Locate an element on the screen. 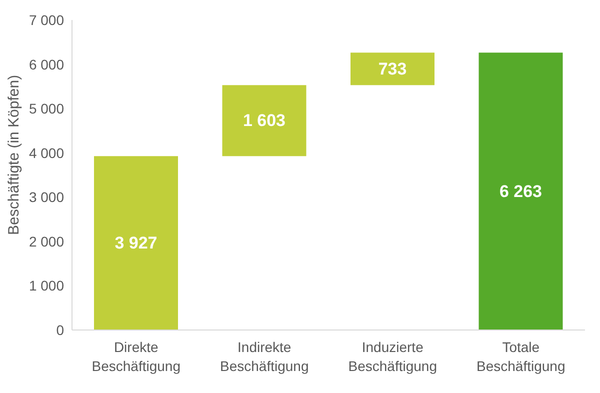 This screenshot has width=600, height=393. data-label: 3 927 is located at coordinates (136, 243).